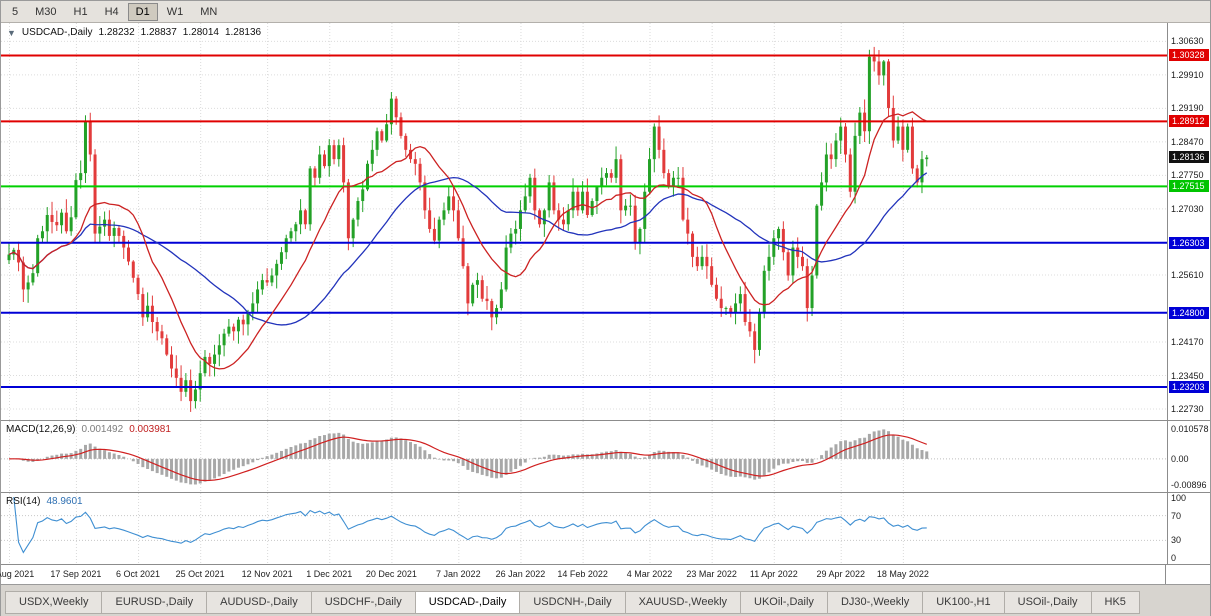 The height and width of the screenshot is (616, 1211). What do you see at coordinates (1189, 242) in the screenshot?
I see `price-badge: 1.26303` at bounding box center [1189, 242].